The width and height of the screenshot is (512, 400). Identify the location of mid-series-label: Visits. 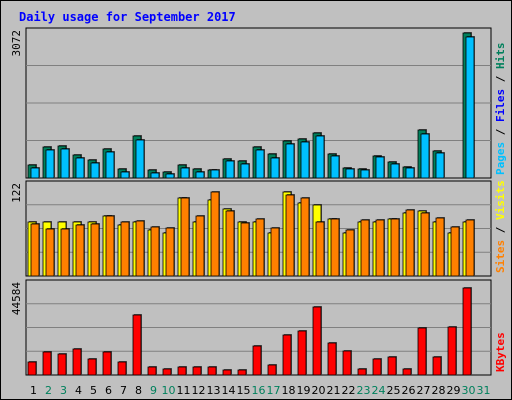
(500, 200).